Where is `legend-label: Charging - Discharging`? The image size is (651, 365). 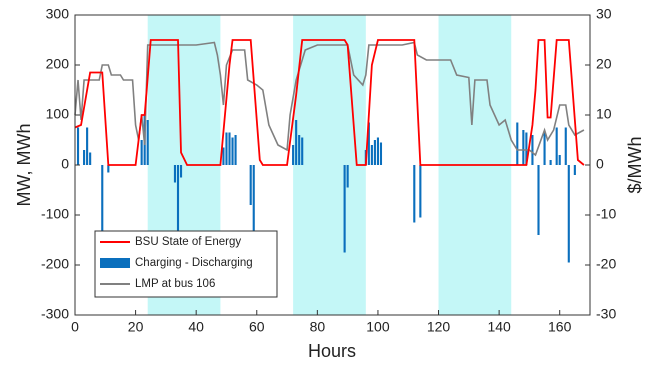 legend-label: Charging - Discharging is located at coordinates (194, 263).